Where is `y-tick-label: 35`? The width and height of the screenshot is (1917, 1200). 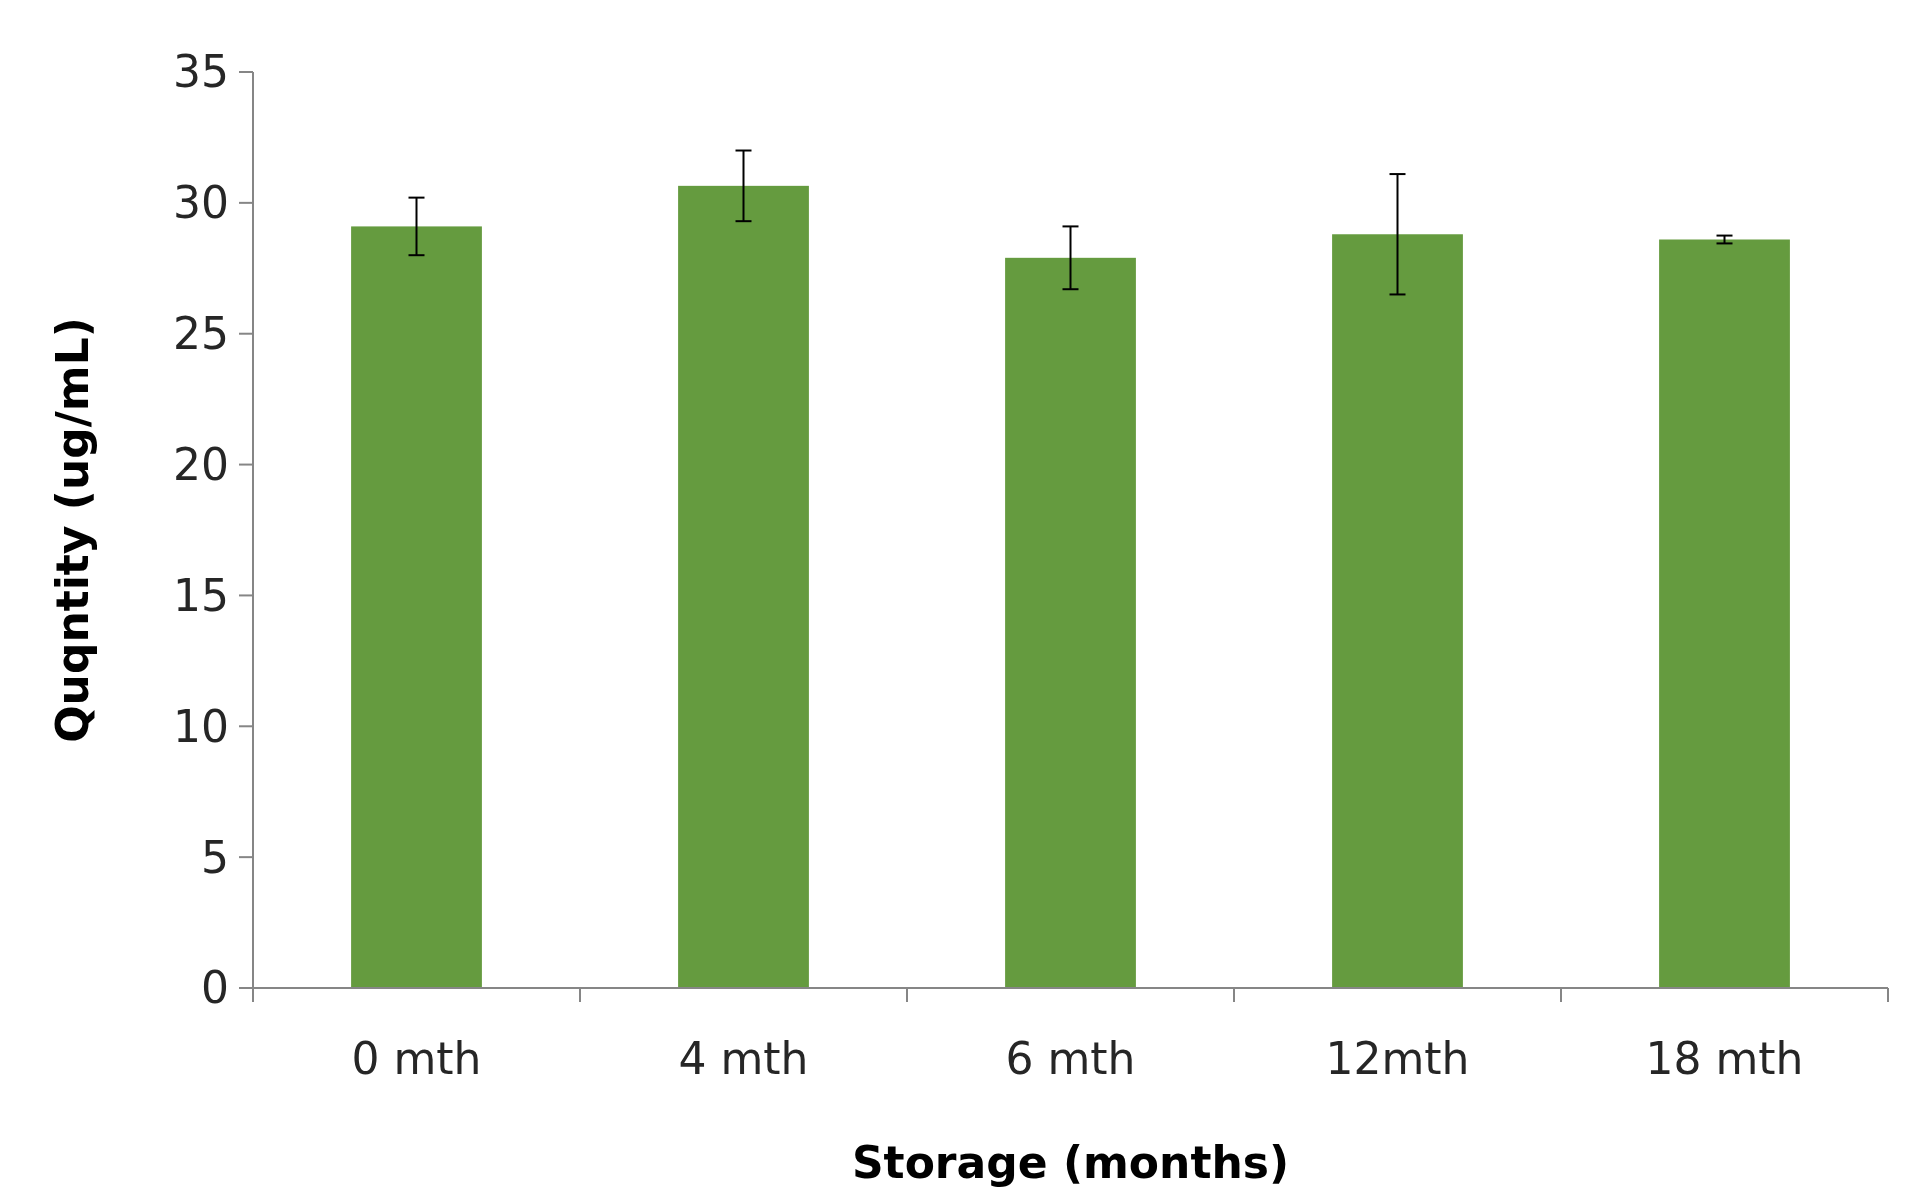 y-tick-label: 35 is located at coordinates (201, 72).